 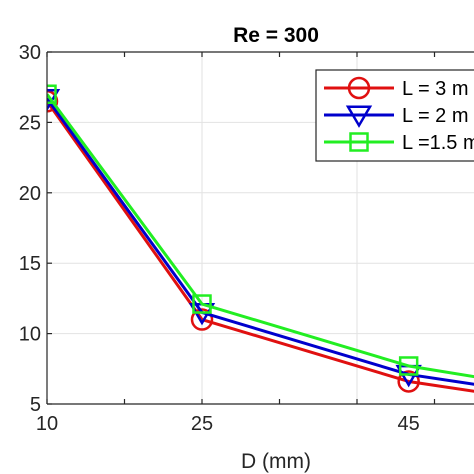 I want to click on legend-item: L = 2 m, so click(x=396, y=116).